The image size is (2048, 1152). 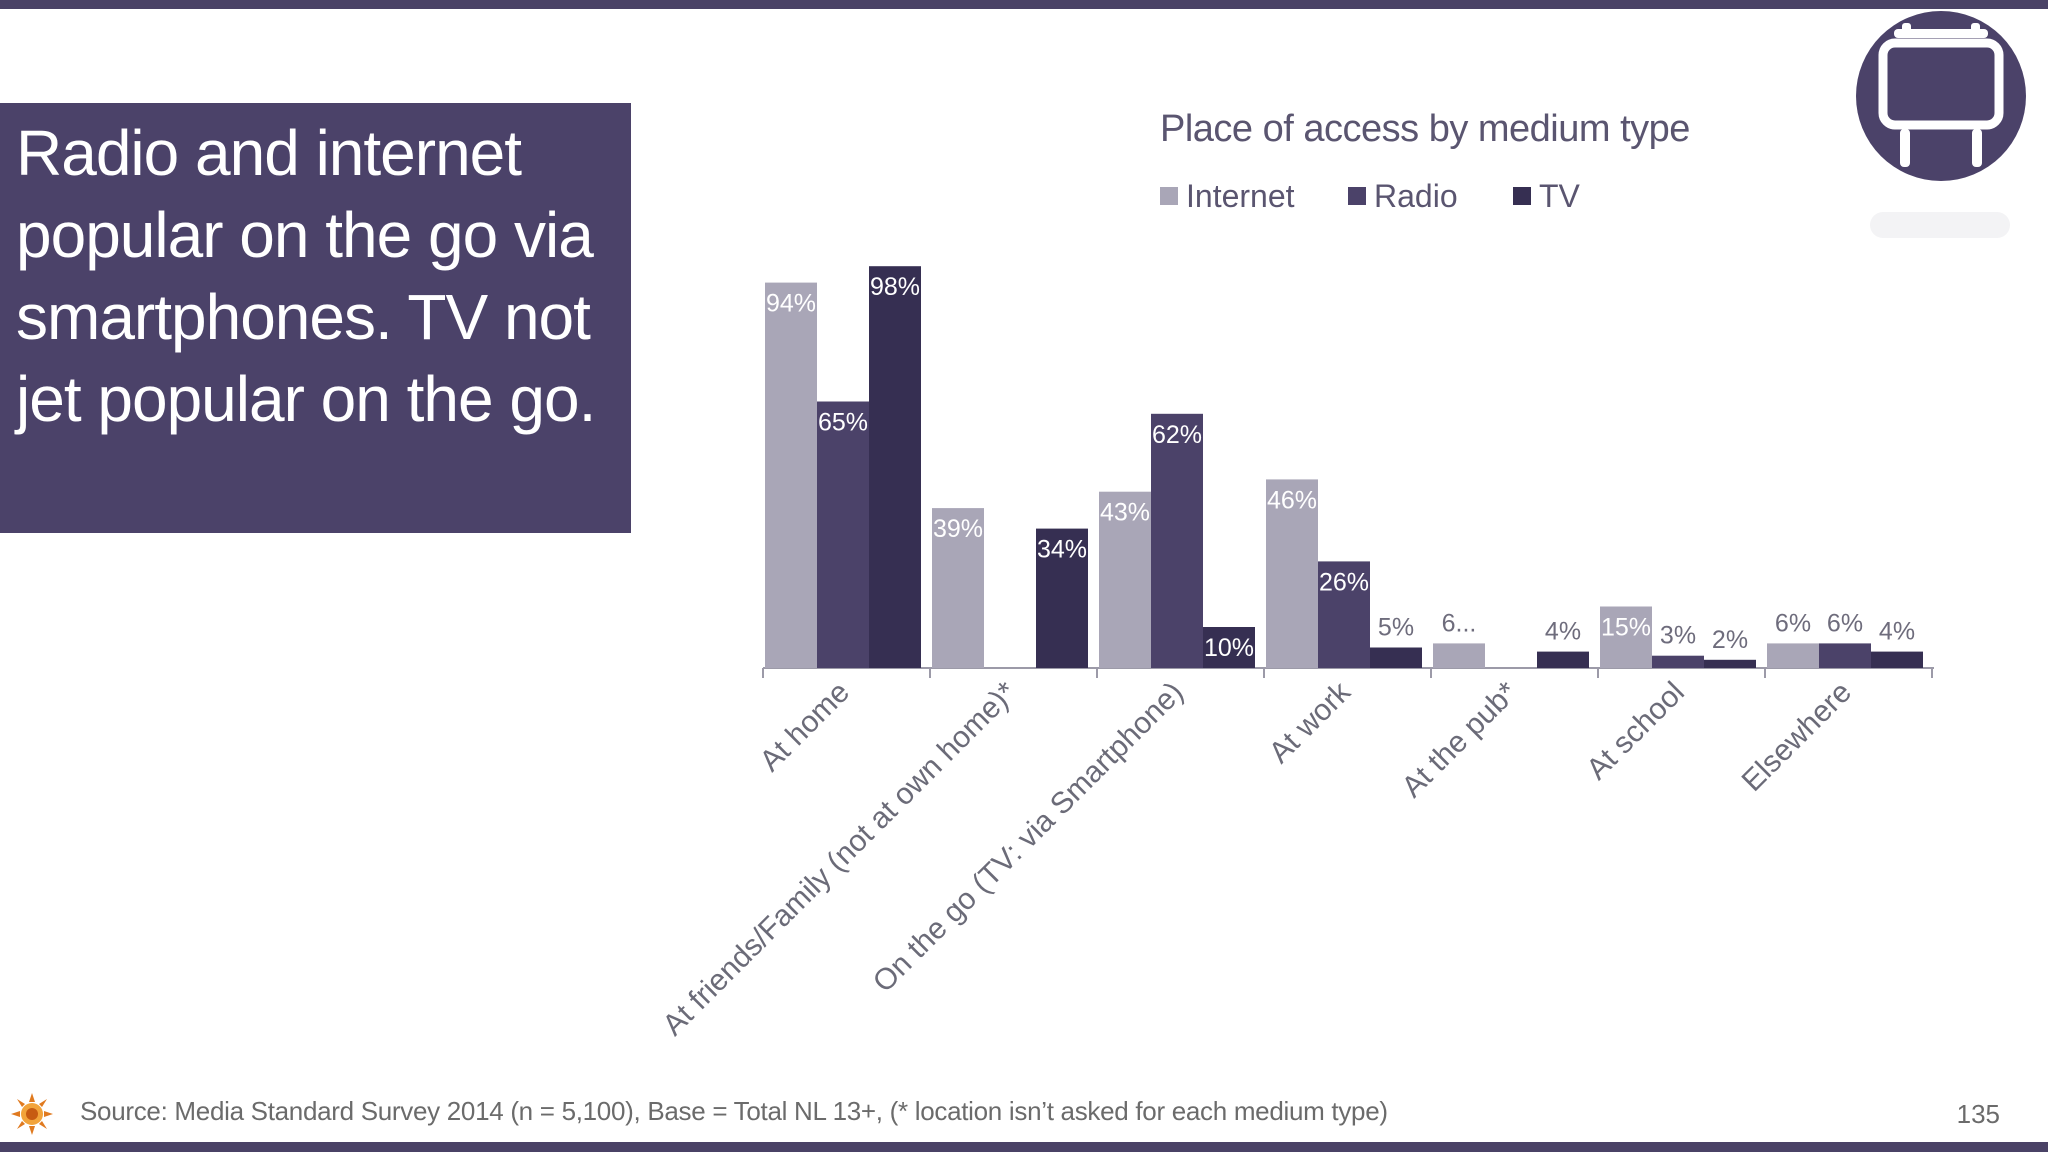 What do you see at coordinates (1028, 837) in the screenshot?
I see `category-label: On the go (TV: via Smartphone)` at bounding box center [1028, 837].